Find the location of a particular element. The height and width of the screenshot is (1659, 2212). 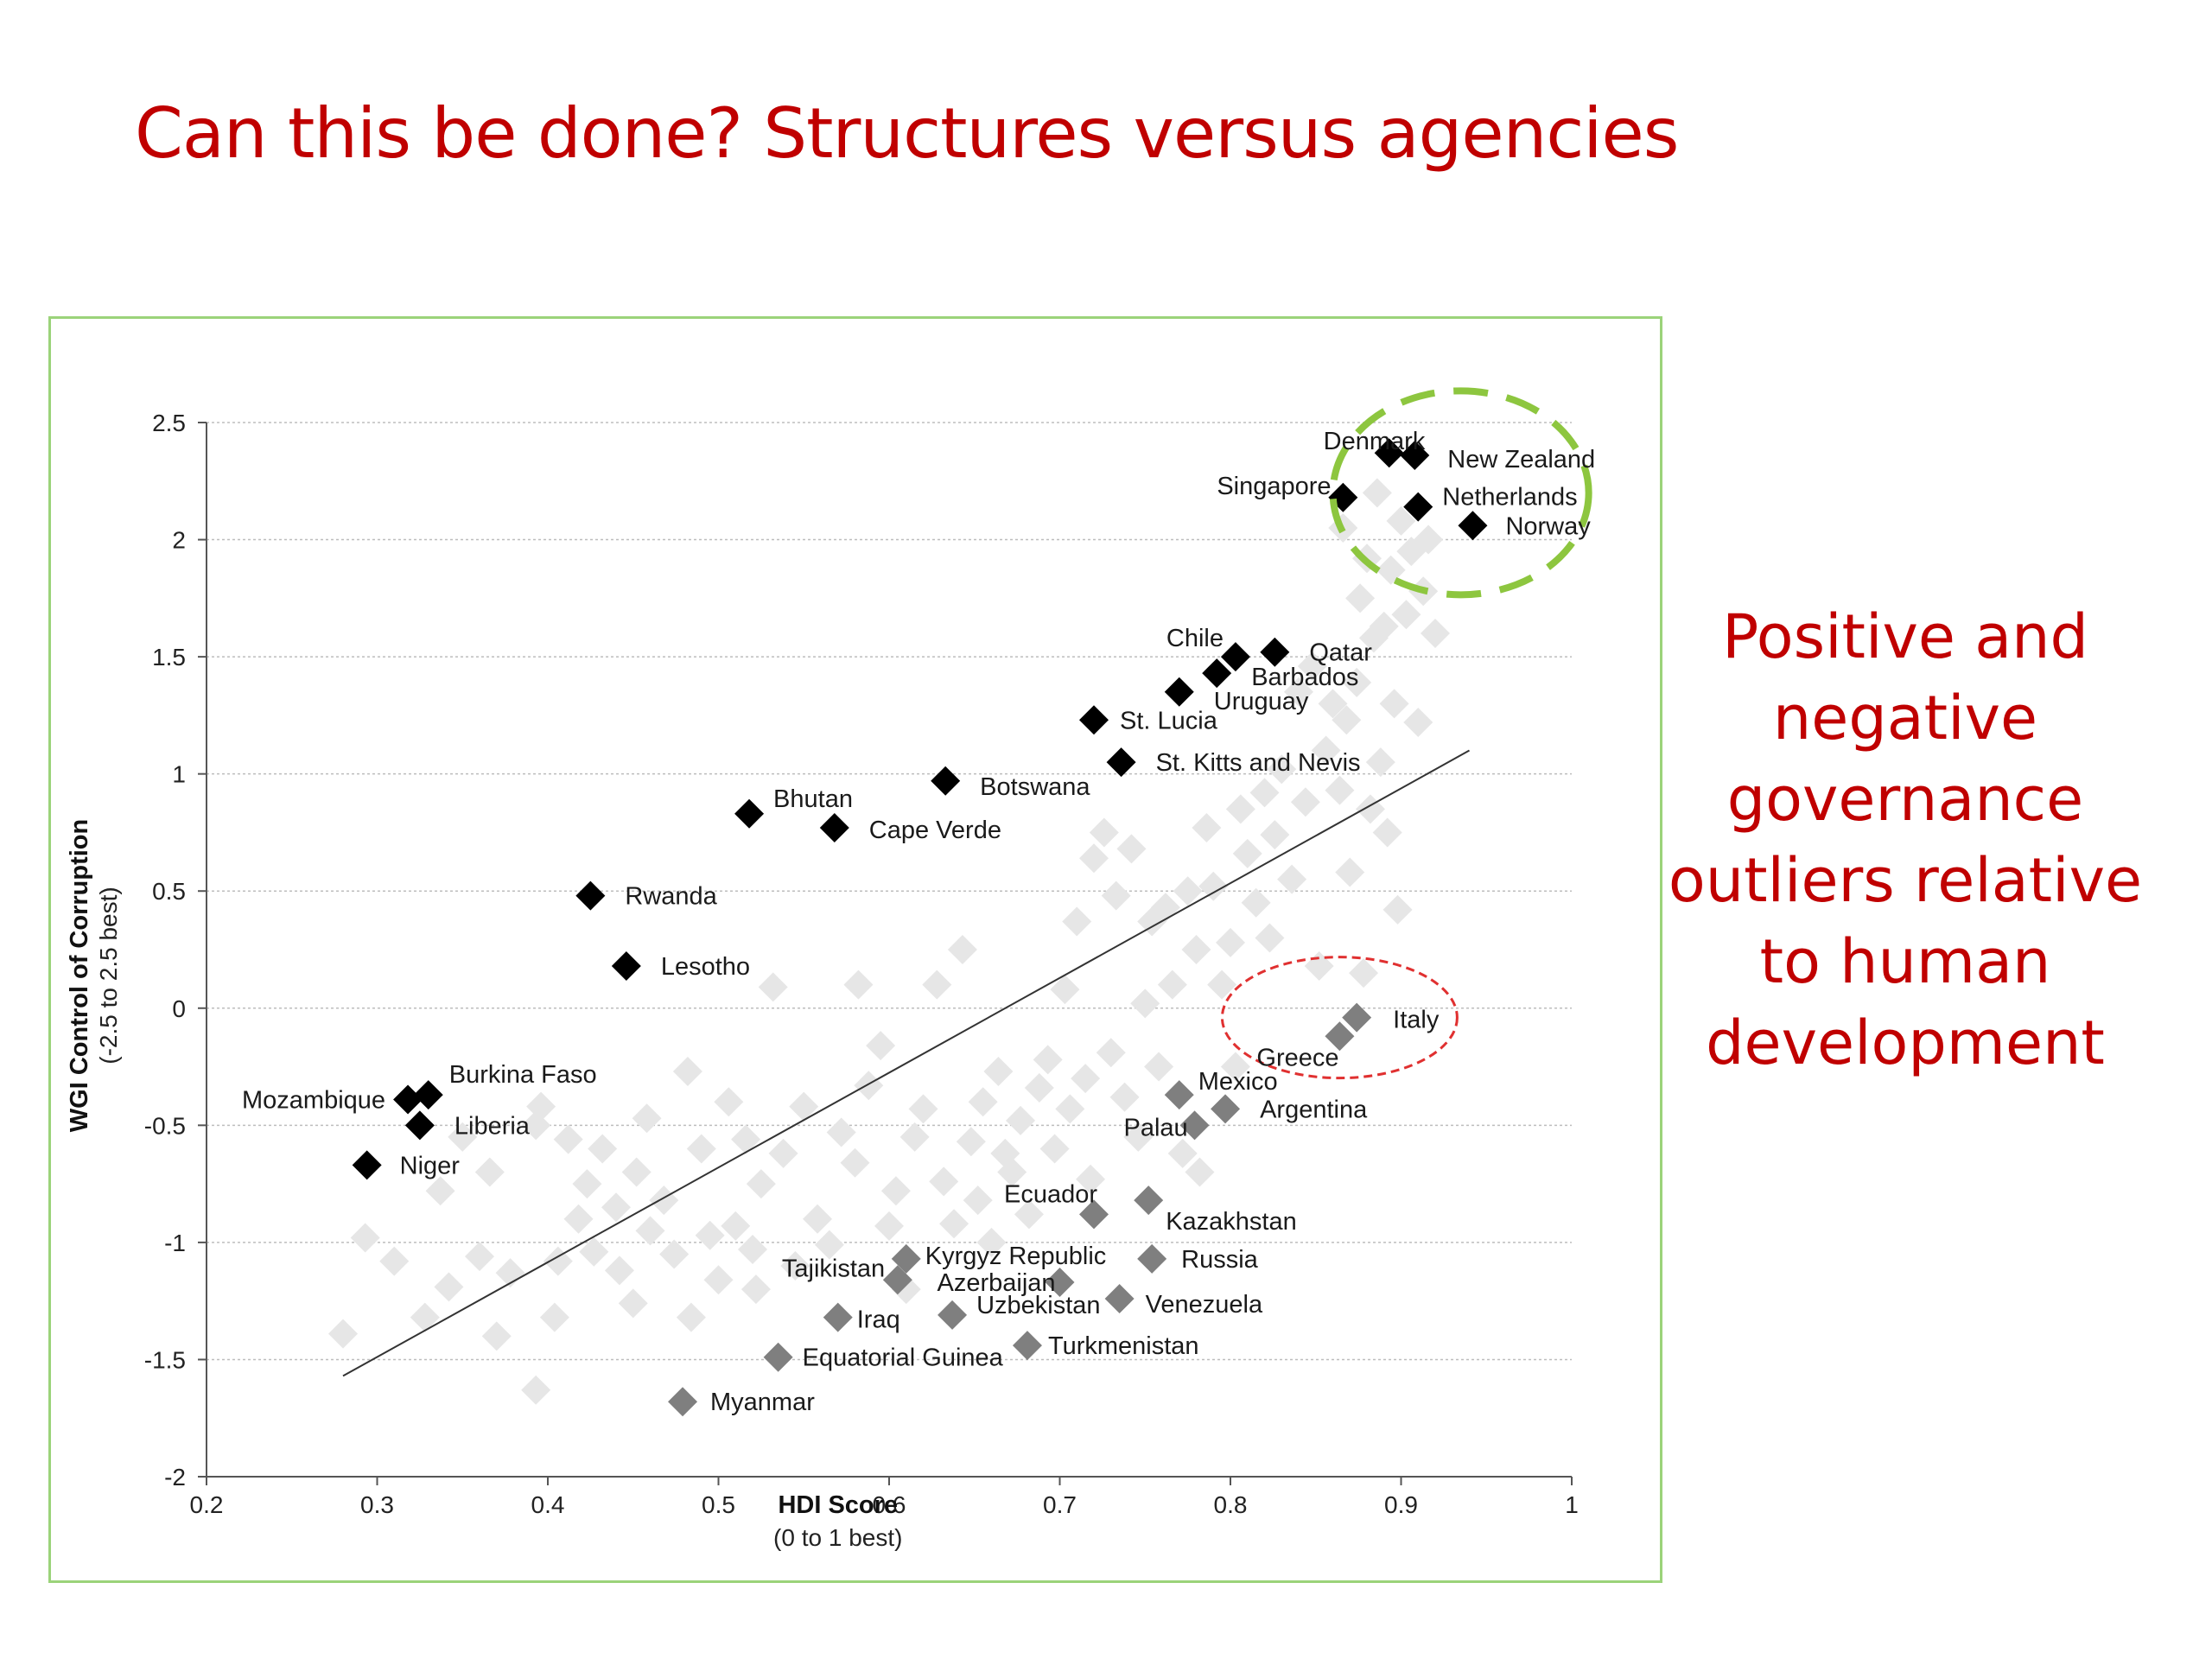

point-st-kitts-and-nevis is located at coordinates (1121, 762).